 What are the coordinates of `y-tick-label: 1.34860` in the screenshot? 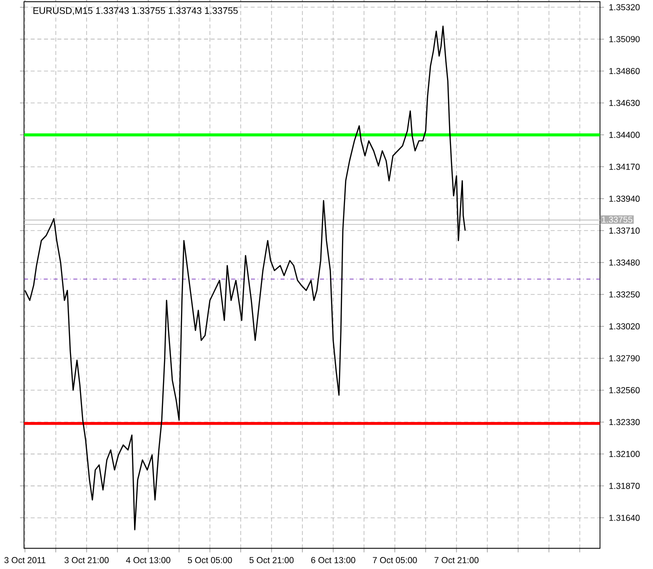 It's located at (624, 71).